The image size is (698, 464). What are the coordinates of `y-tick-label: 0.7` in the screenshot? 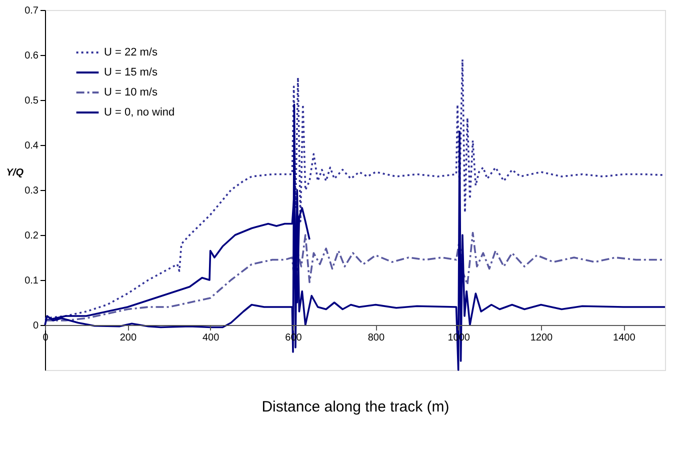 It's located at (31, 11).